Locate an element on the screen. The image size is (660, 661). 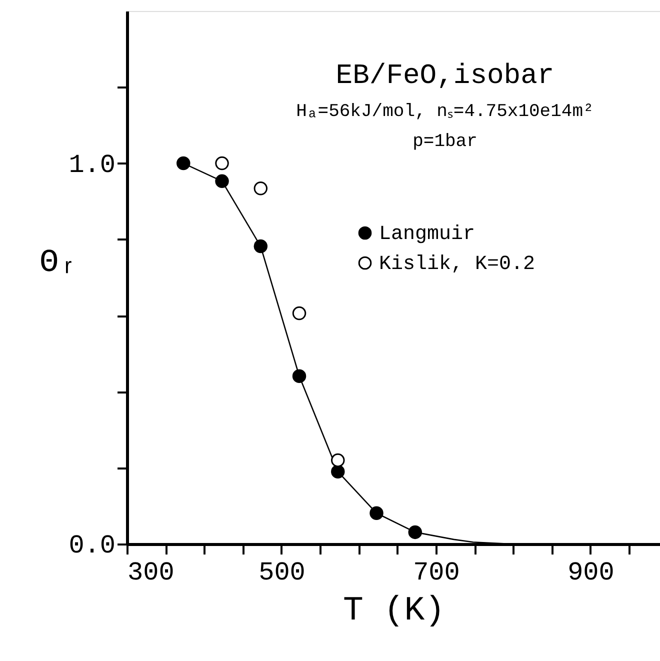
x-tick-label: 300 is located at coordinates (151, 573).